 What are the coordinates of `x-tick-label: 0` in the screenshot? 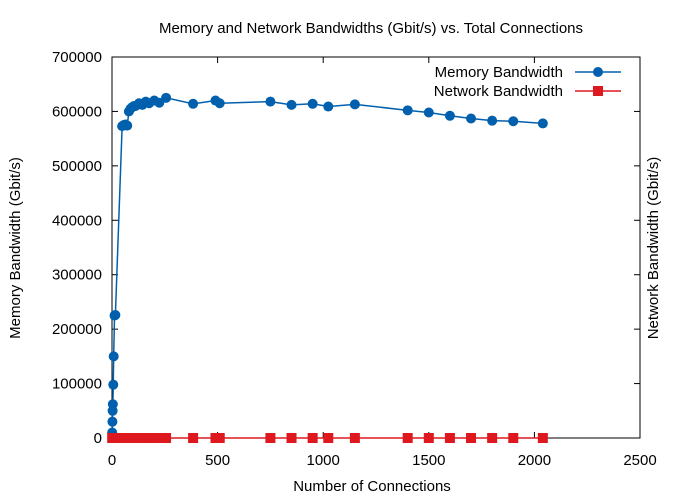 It's located at (112, 460).